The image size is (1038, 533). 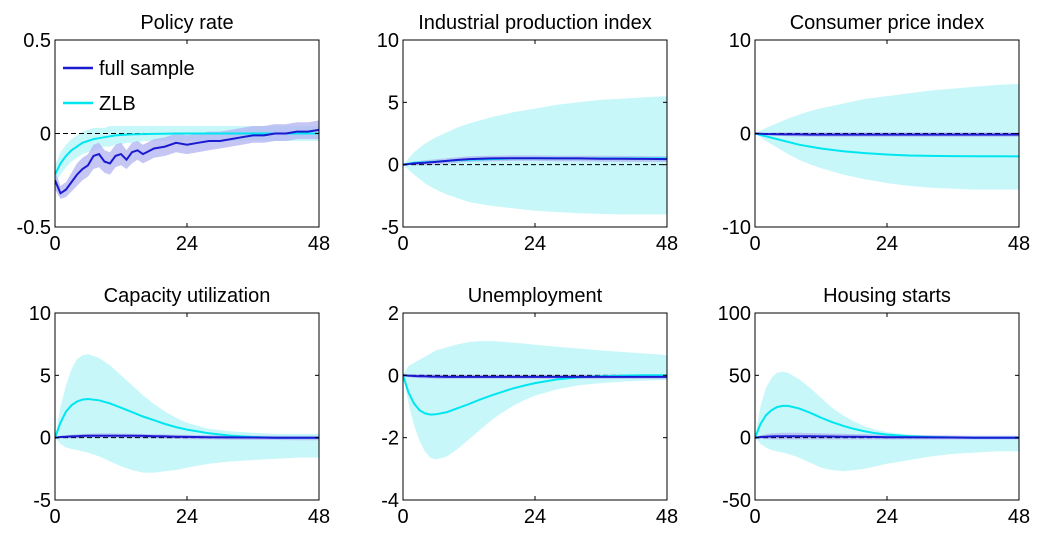 What do you see at coordinates (534, 23) in the screenshot?
I see `panel-title: Industrial production index` at bounding box center [534, 23].